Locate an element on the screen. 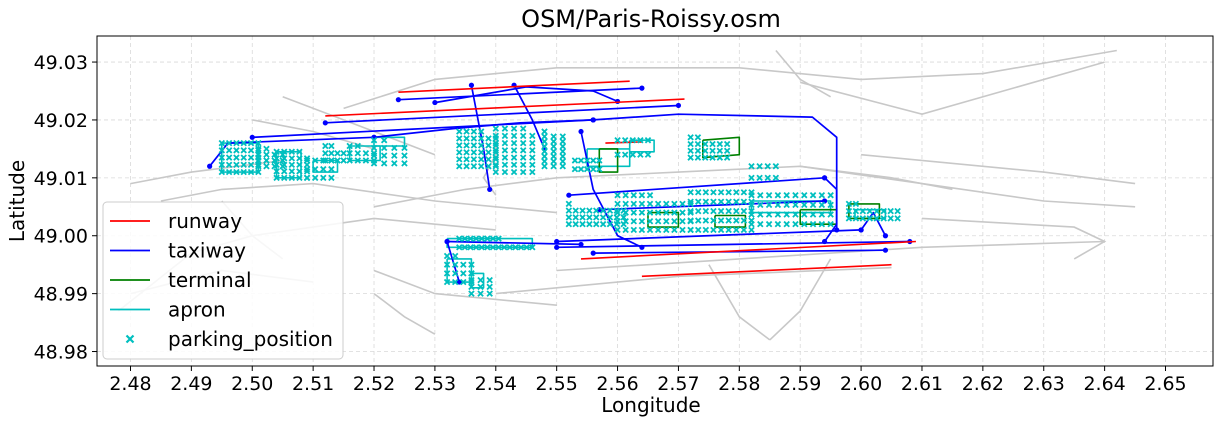  x-tick-label: 2.62 is located at coordinates (983, 384).